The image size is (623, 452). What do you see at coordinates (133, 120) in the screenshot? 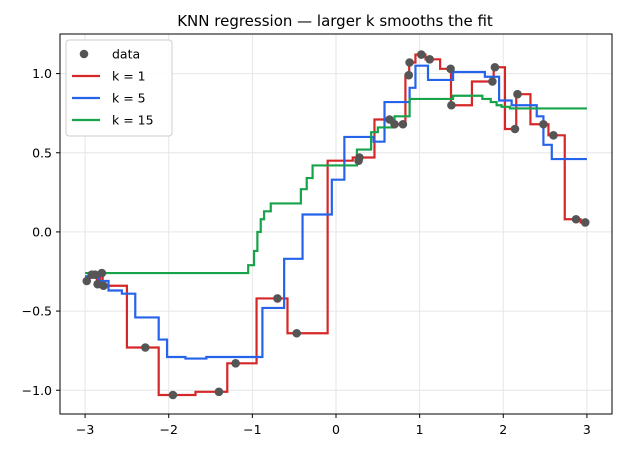
I see `legend-label: k = 15` at bounding box center [133, 120].